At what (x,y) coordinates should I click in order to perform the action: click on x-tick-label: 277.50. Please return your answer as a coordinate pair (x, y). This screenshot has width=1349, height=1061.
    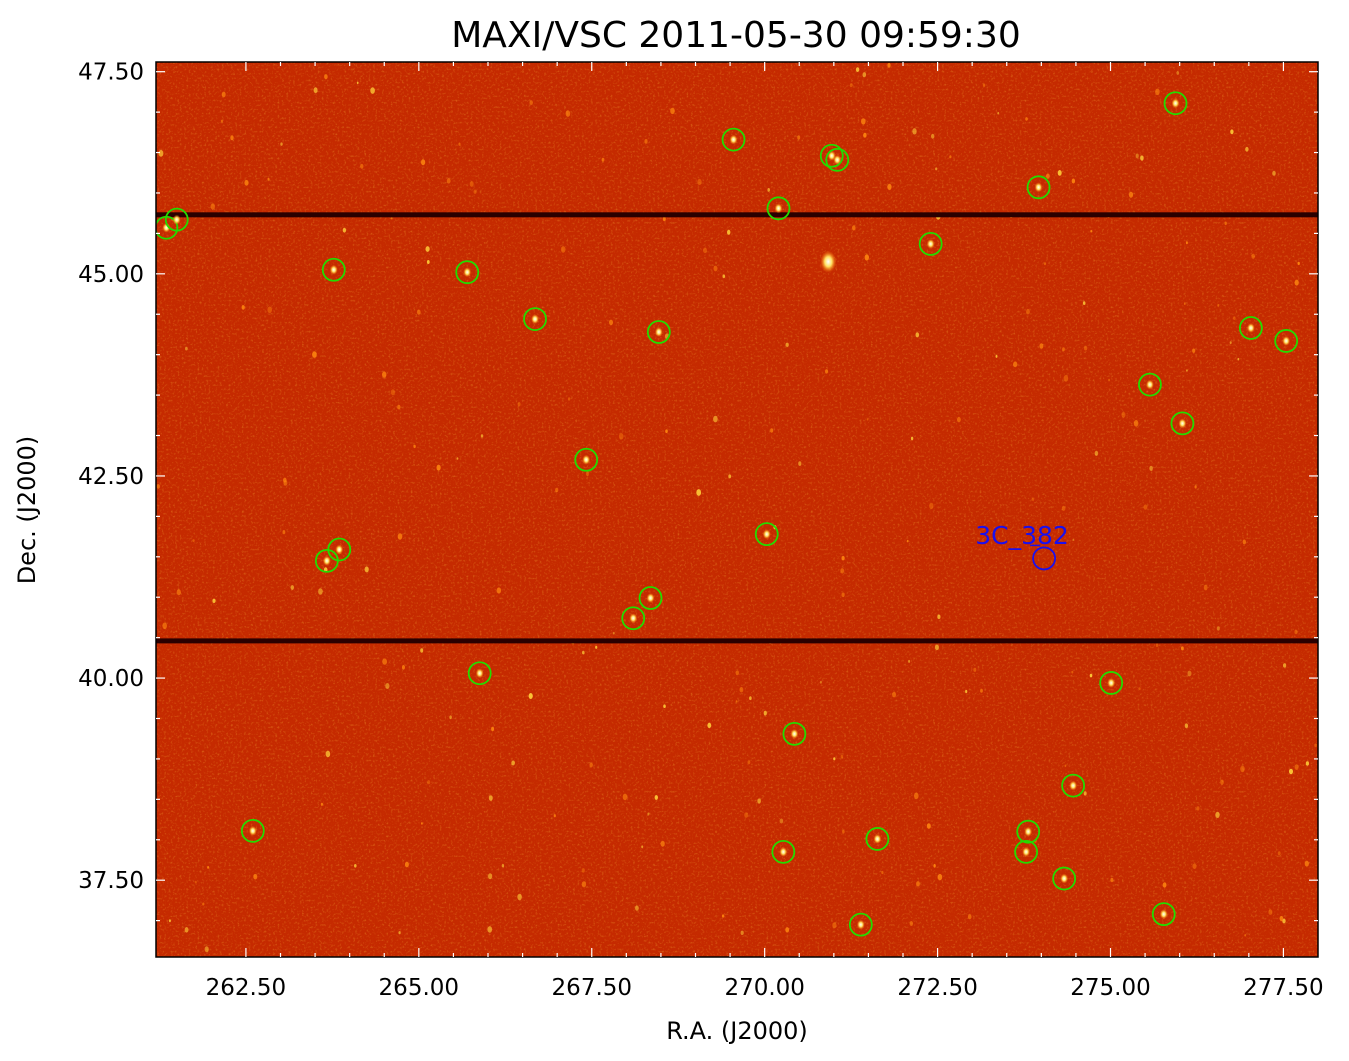
    Looking at the image, I should click on (1283, 988).